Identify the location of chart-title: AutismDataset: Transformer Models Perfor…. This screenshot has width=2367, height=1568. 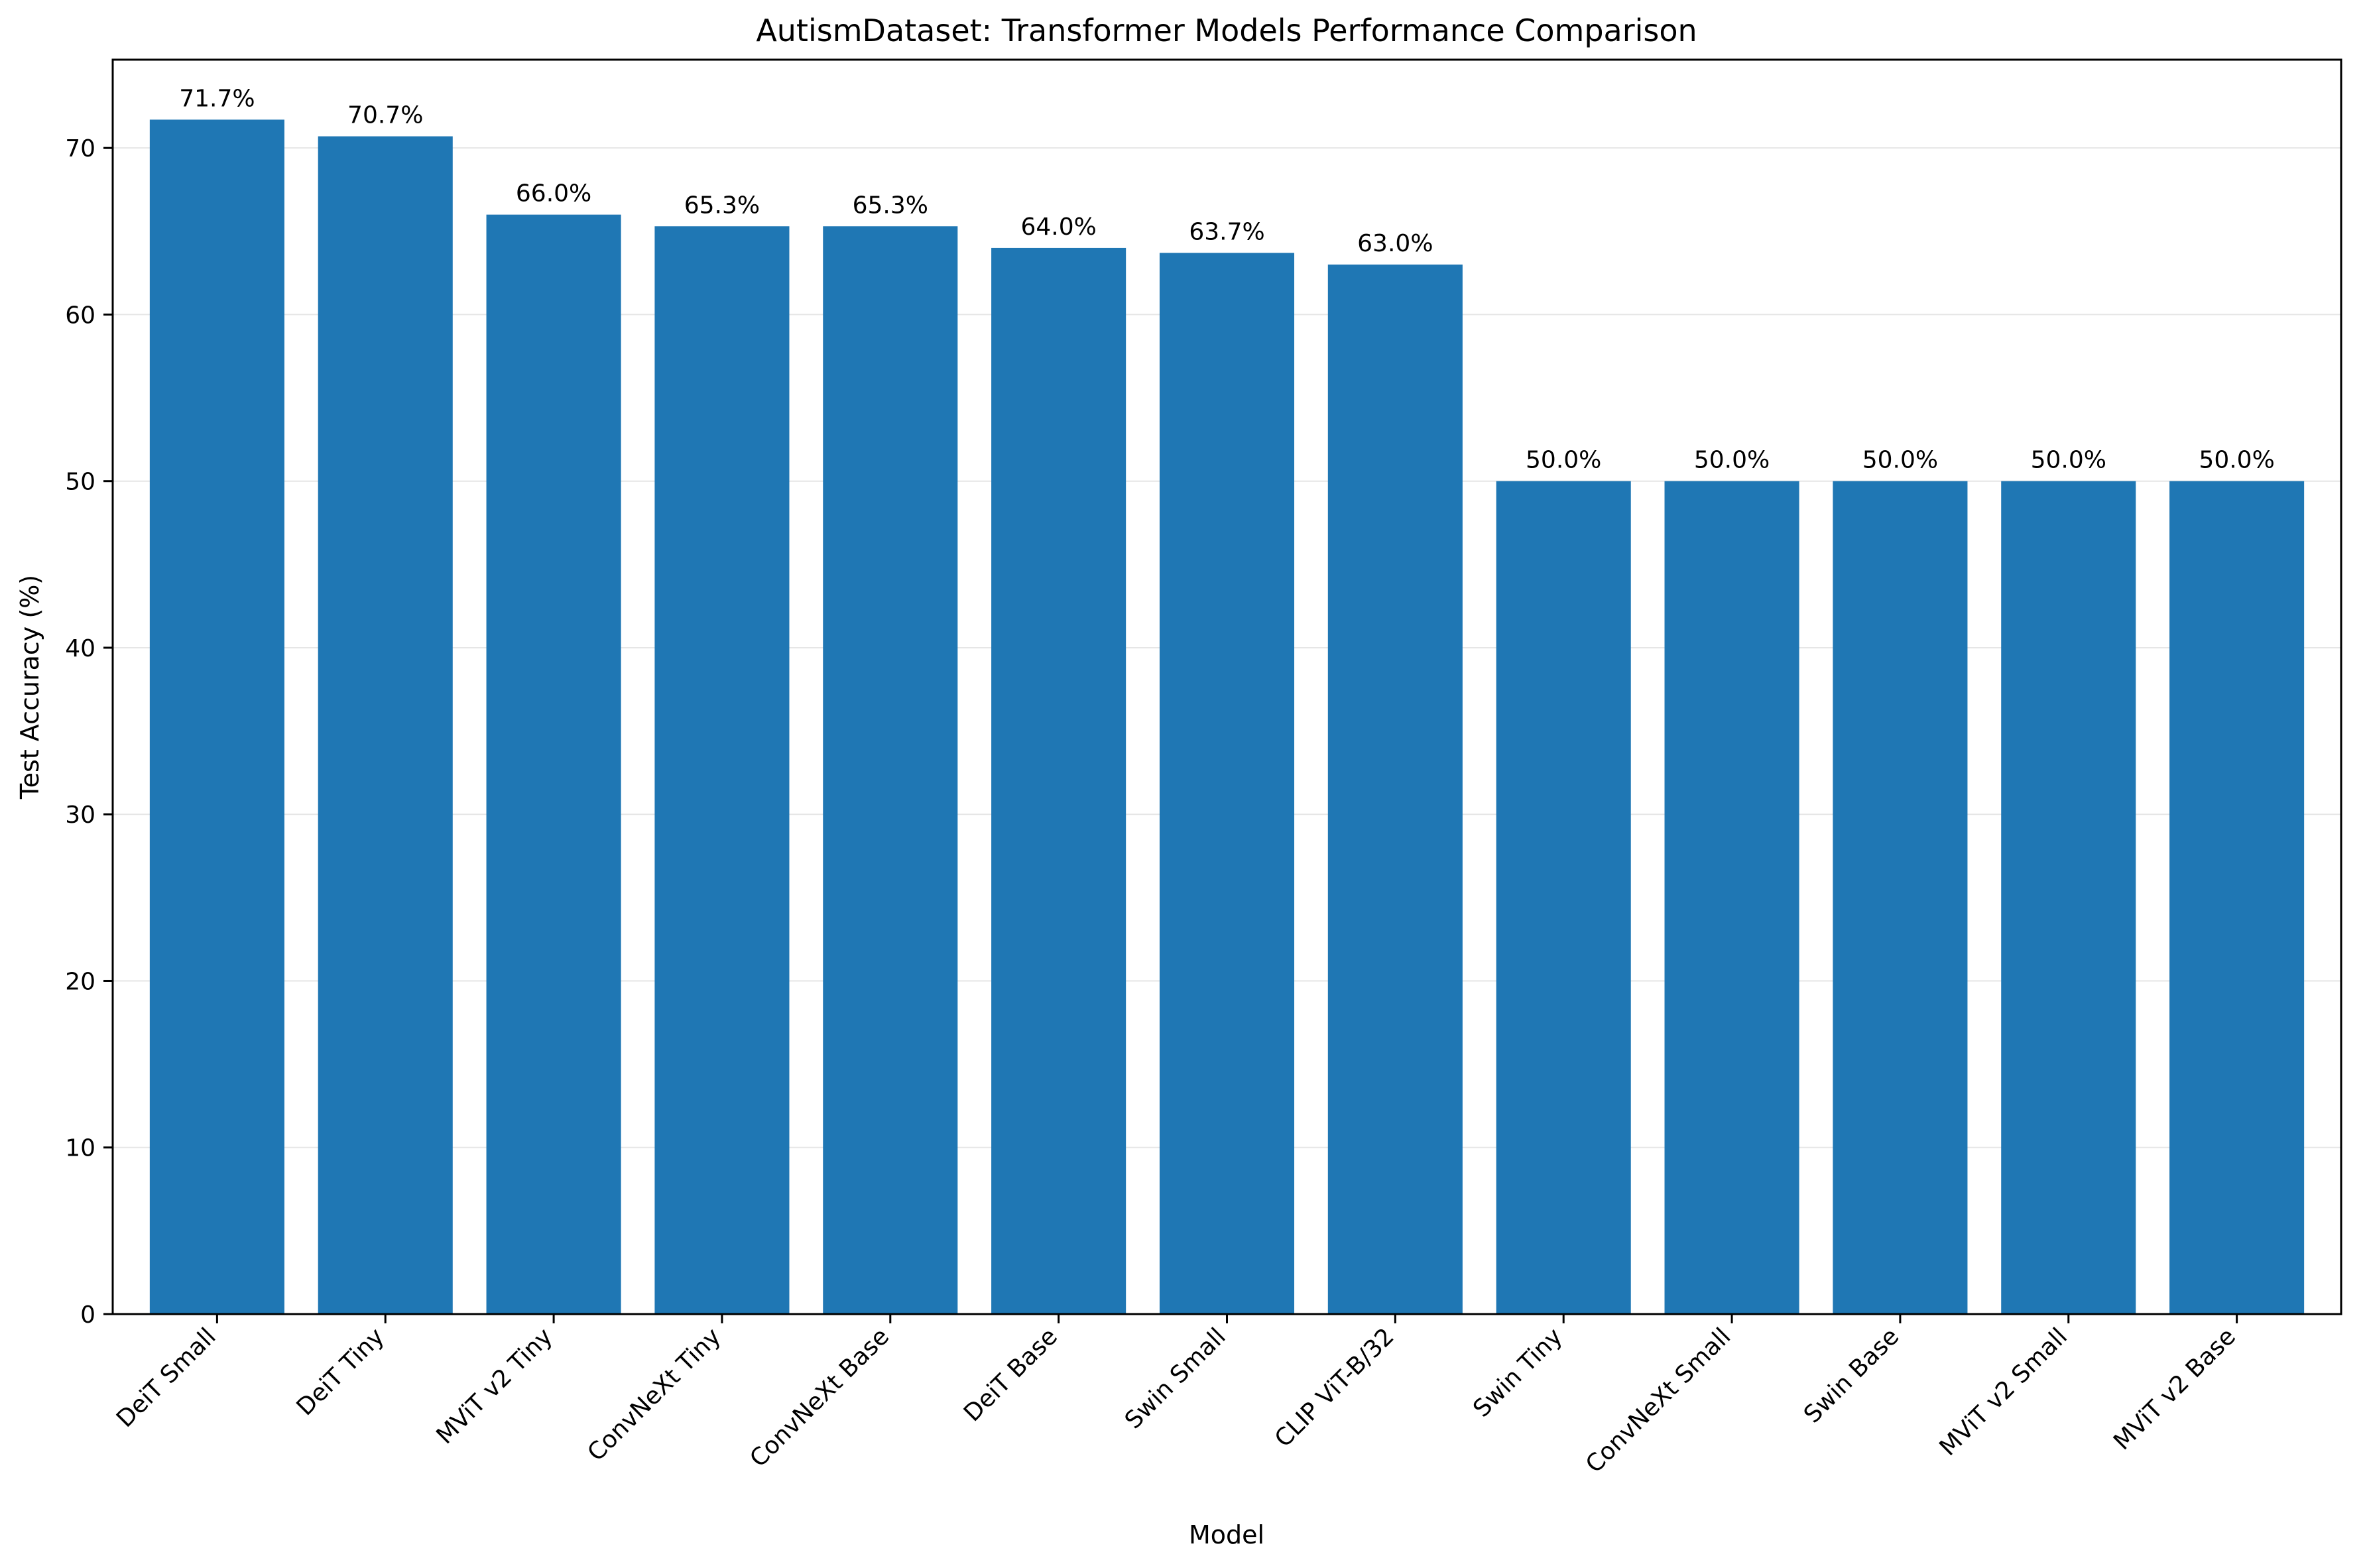
(1226, 30).